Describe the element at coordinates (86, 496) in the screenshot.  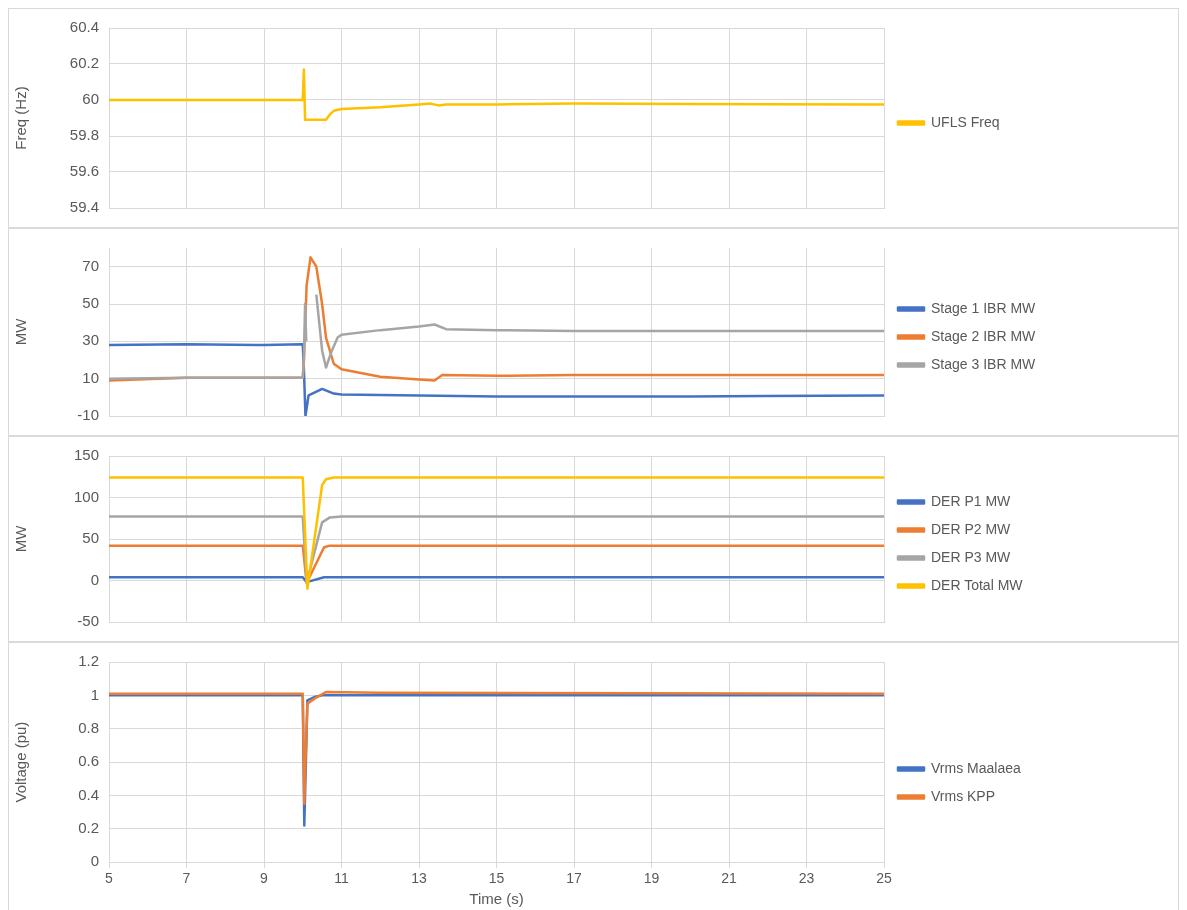
I see `y-tick-label: 100` at that location.